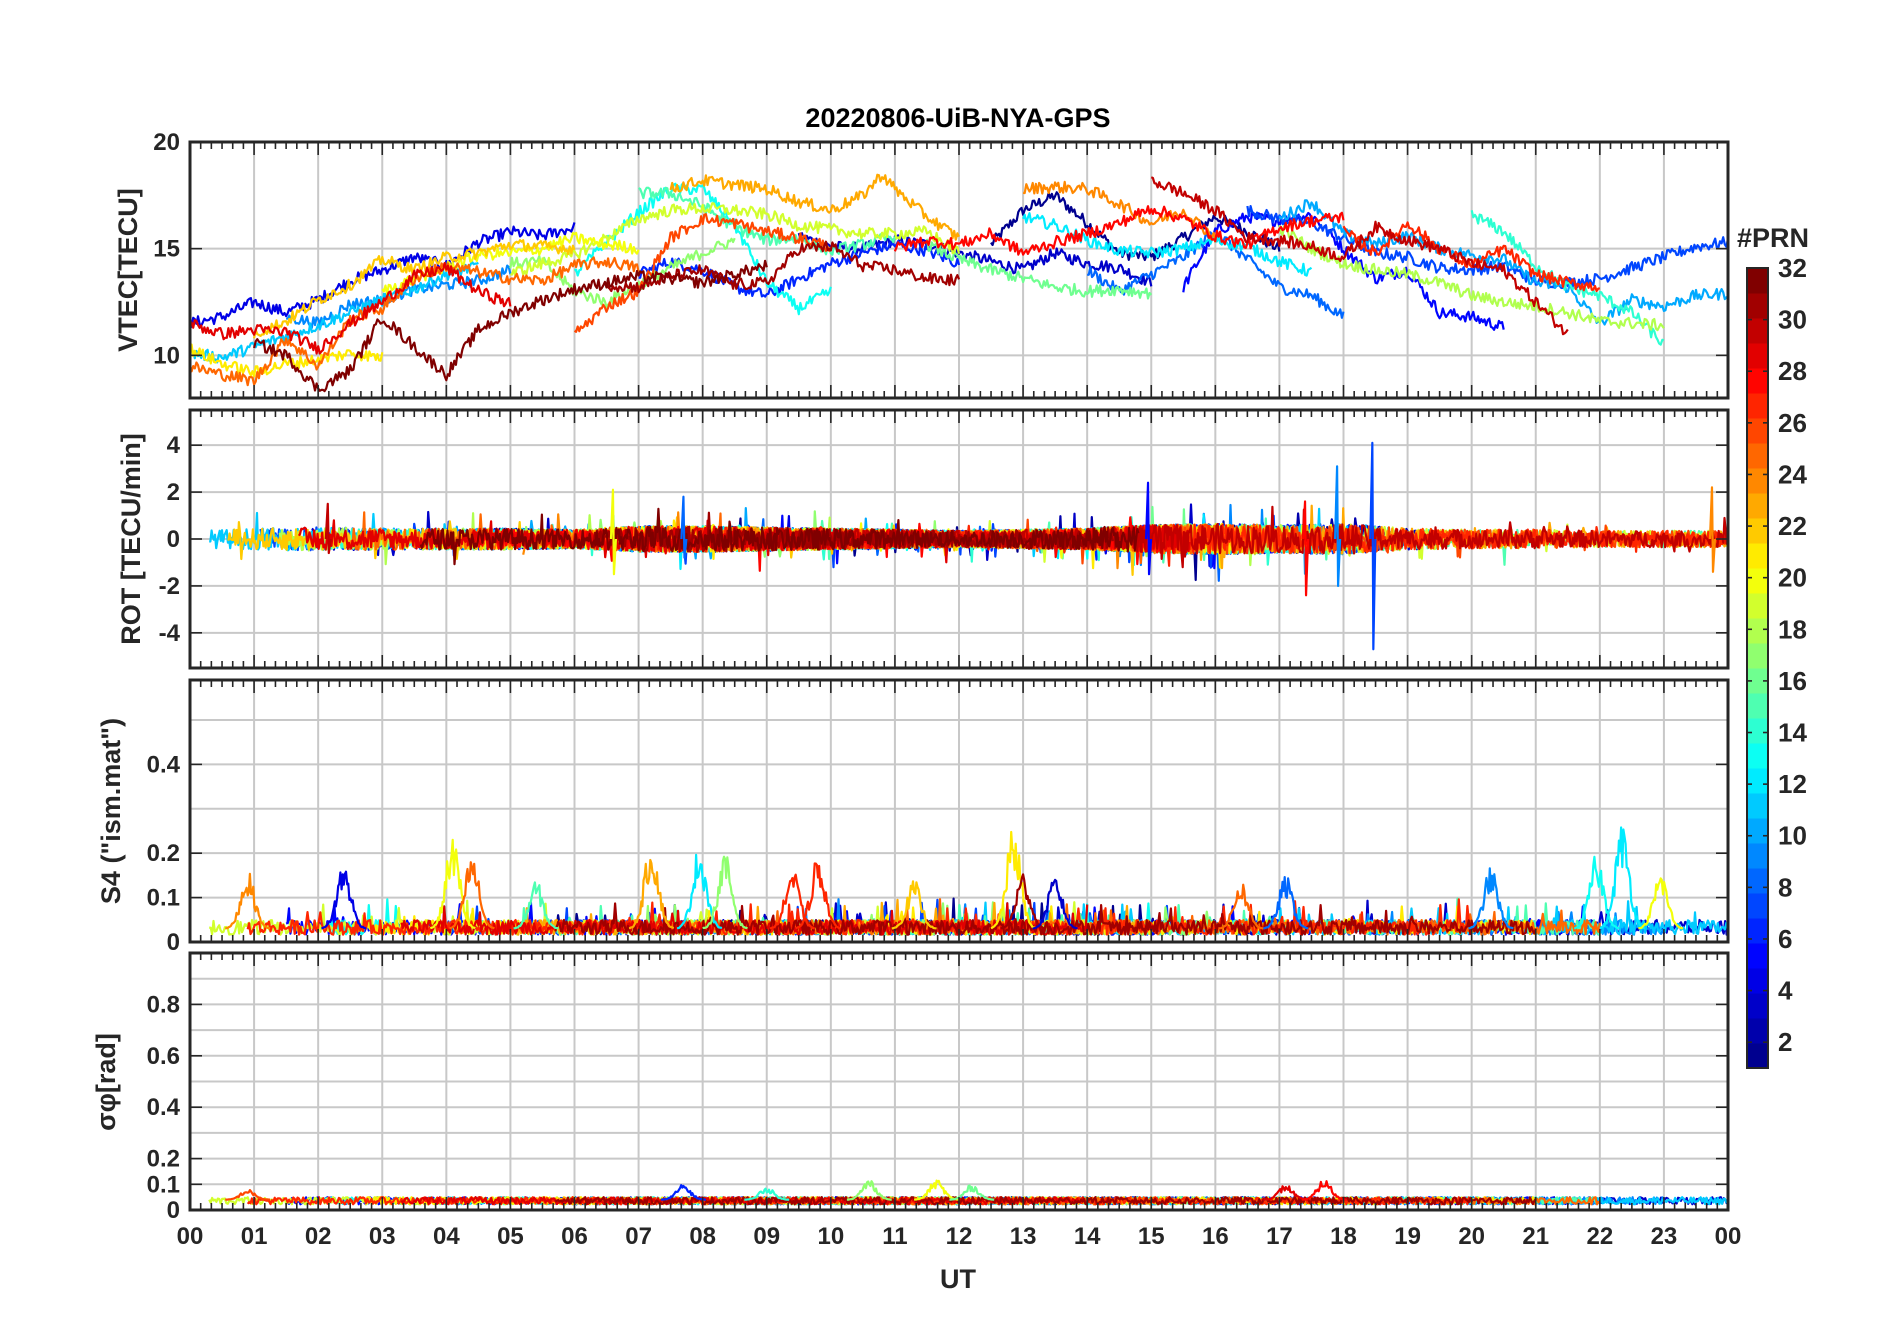 The height and width of the screenshot is (1330, 1902). I want to click on y-tick-label: 0.1, so click(163, 898).